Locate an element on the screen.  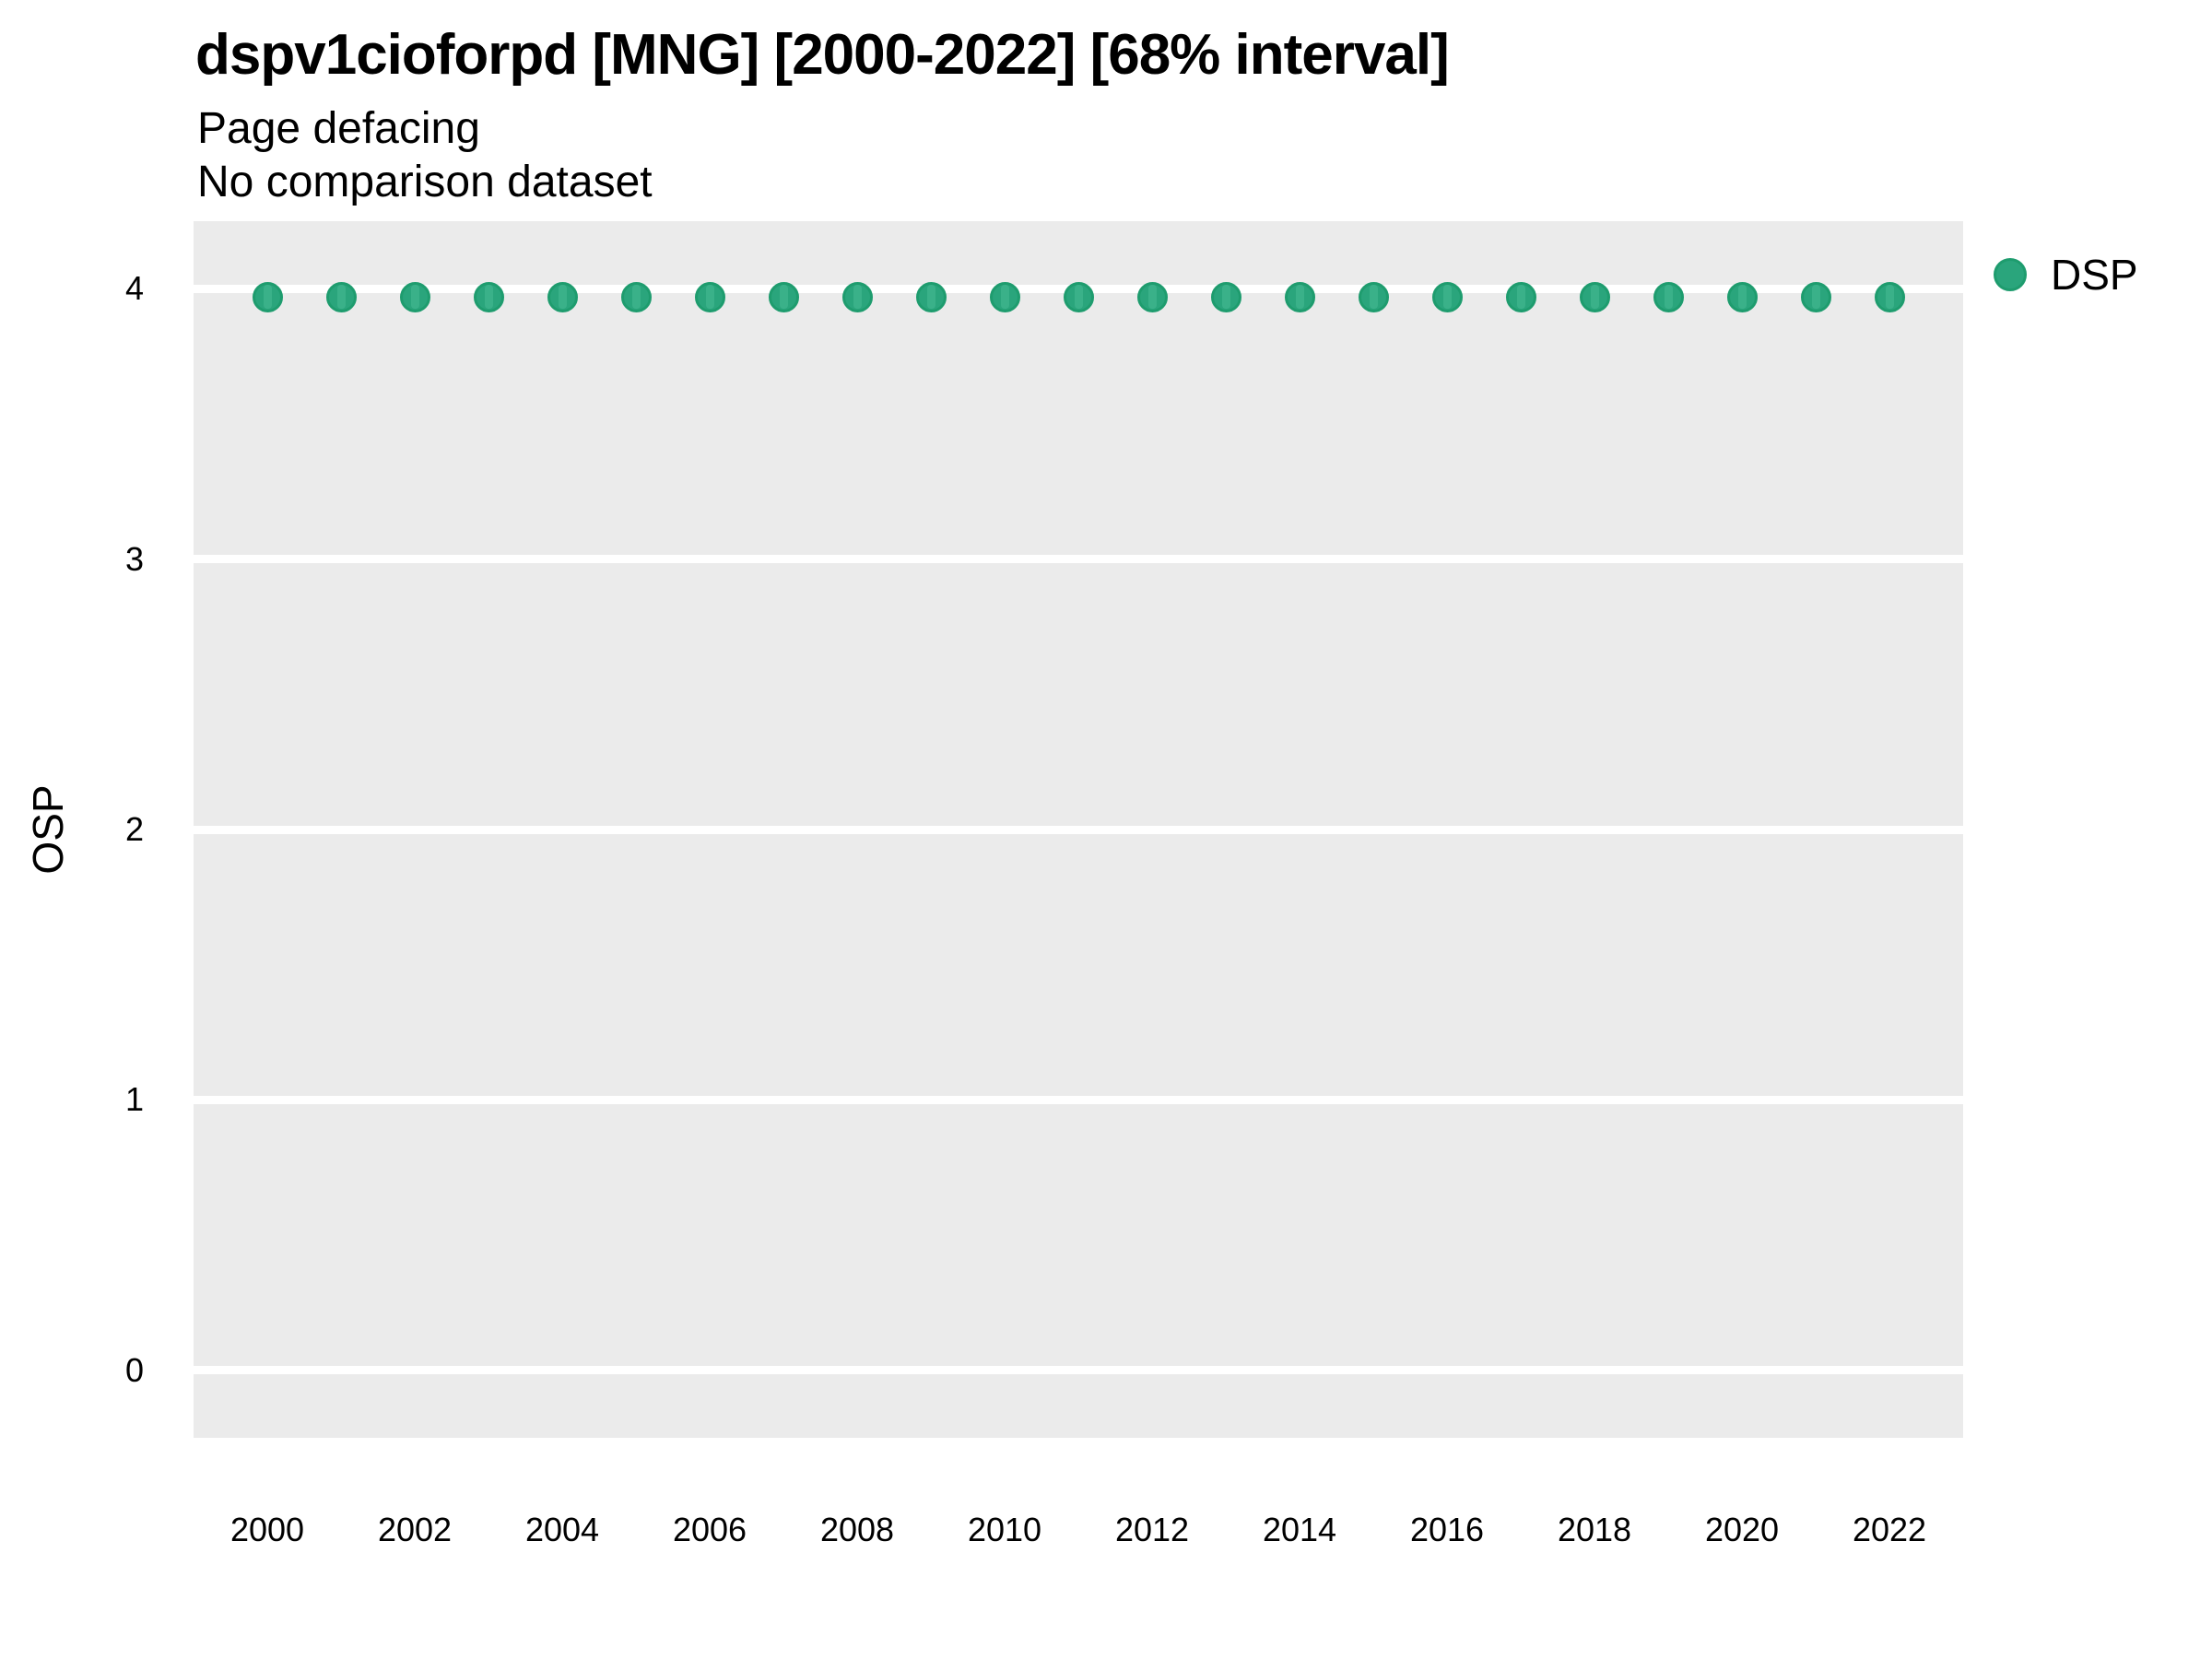
x-tick-label-2006: 2006 is located at coordinates (709, 1529).